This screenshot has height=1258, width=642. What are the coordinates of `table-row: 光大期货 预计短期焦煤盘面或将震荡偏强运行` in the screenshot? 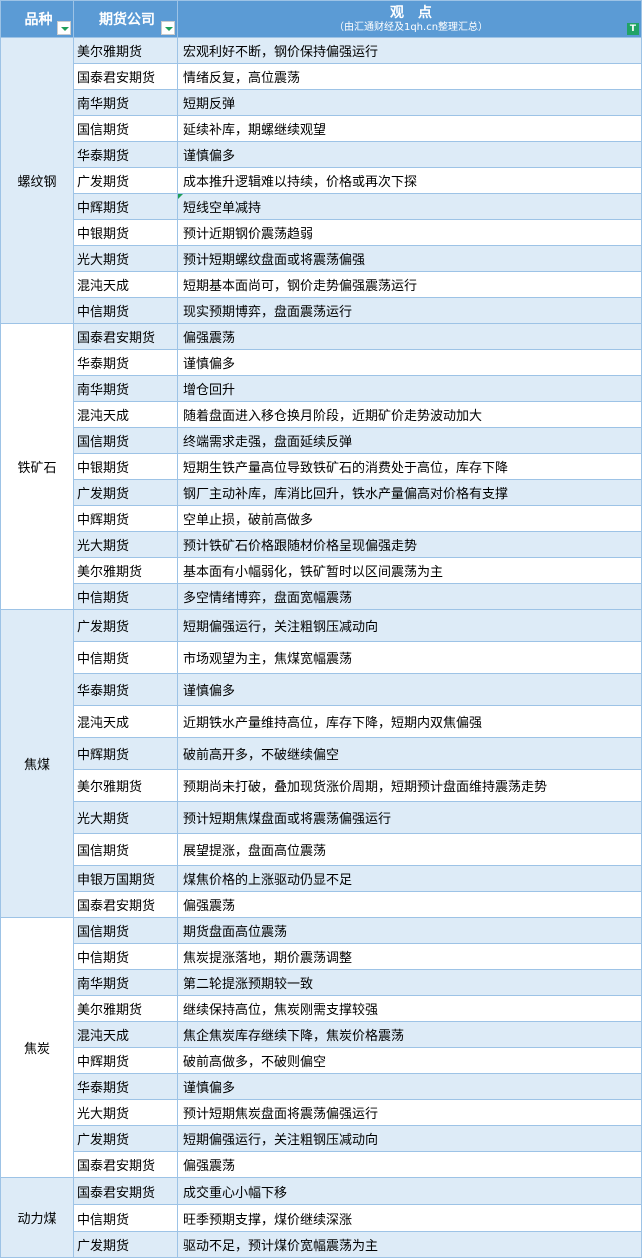 It's located at (321, 817).